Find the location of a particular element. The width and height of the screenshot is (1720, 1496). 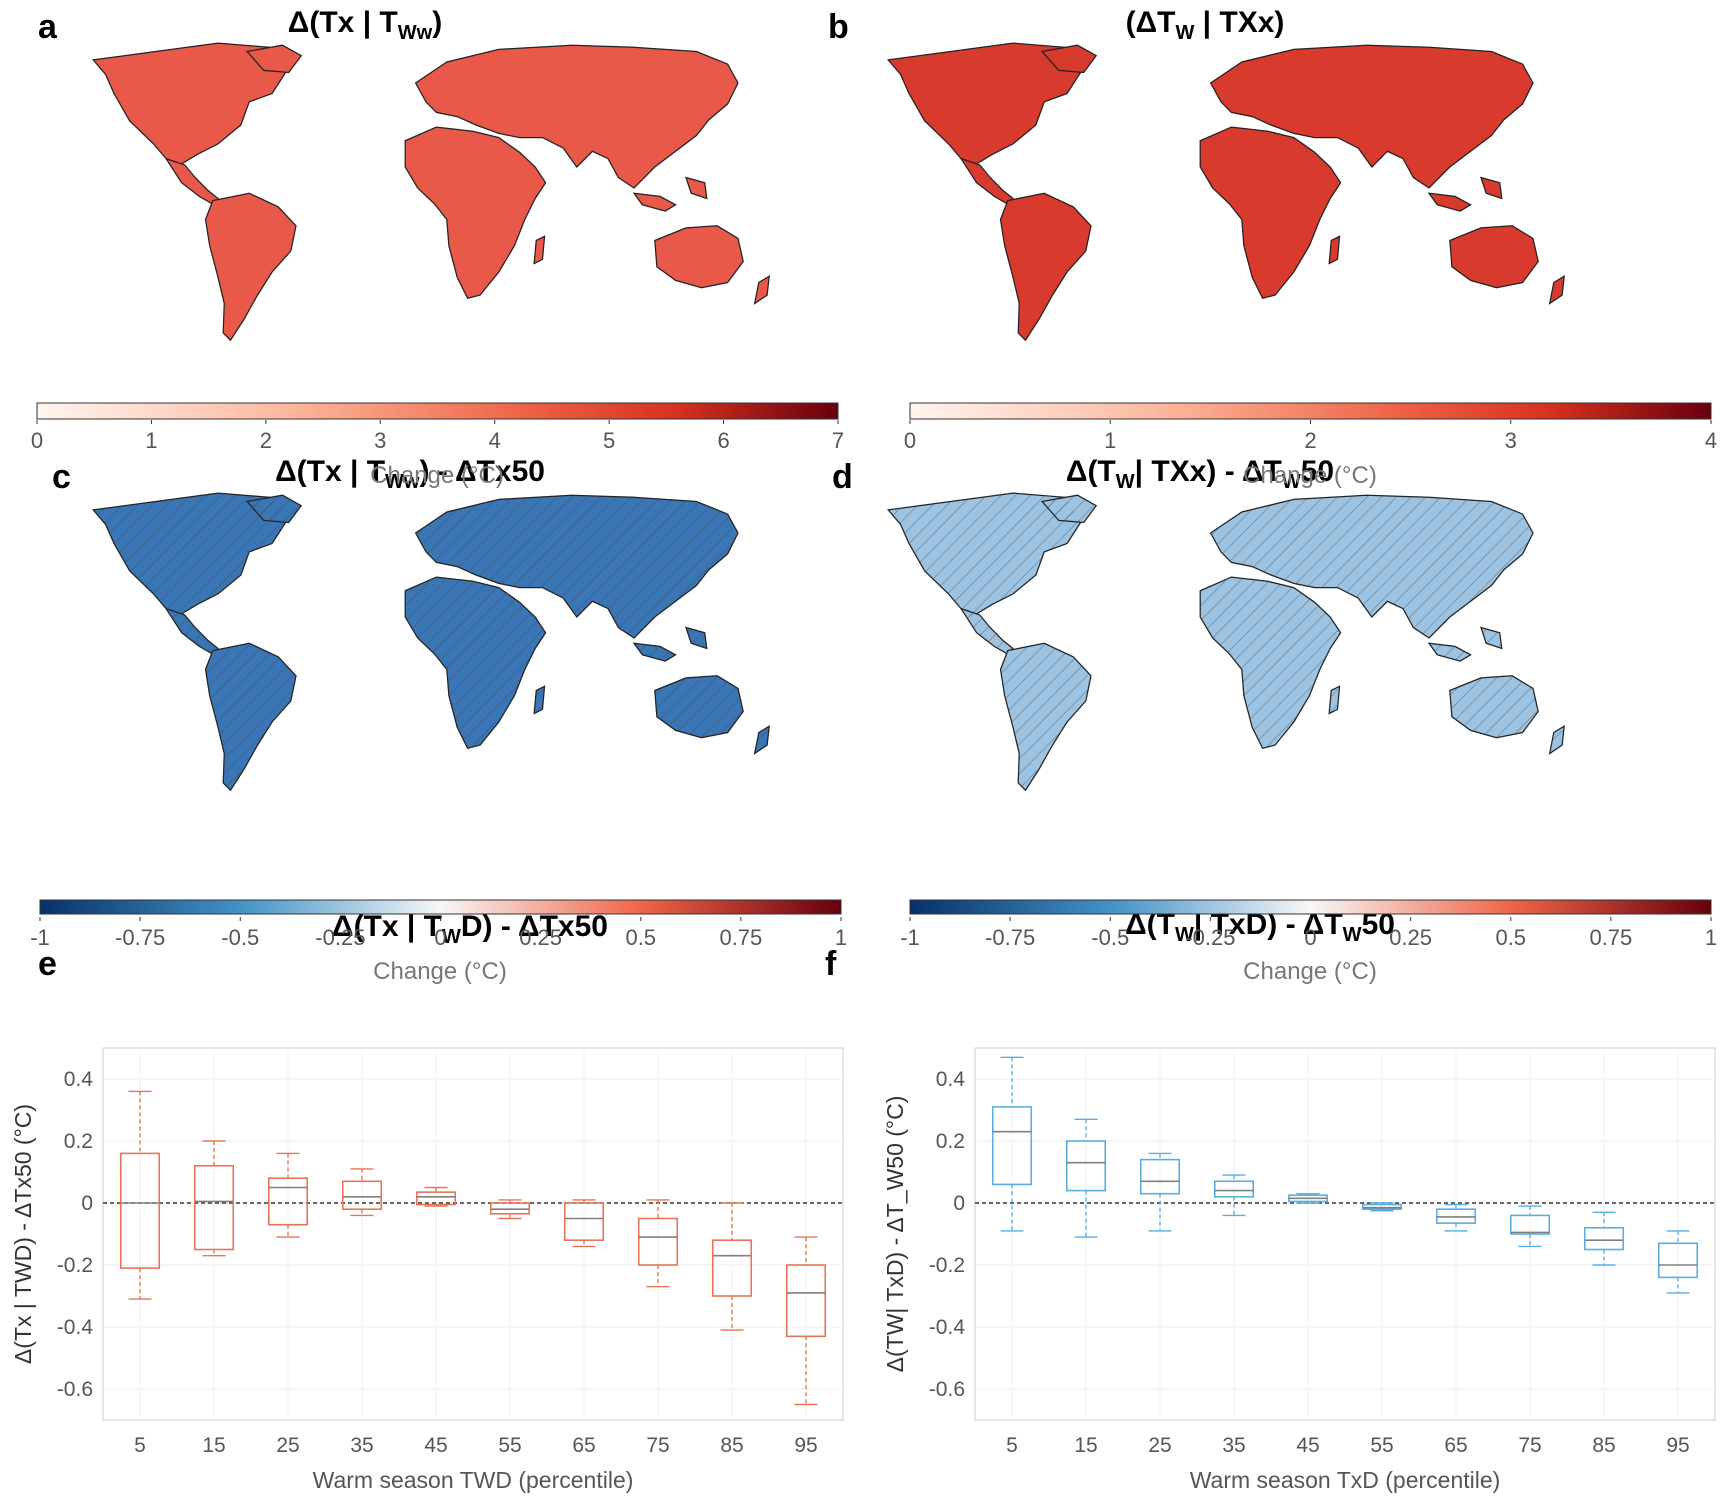

panel-title-a: Δ(Tx | TWw) is located at coordinates (365, 25).